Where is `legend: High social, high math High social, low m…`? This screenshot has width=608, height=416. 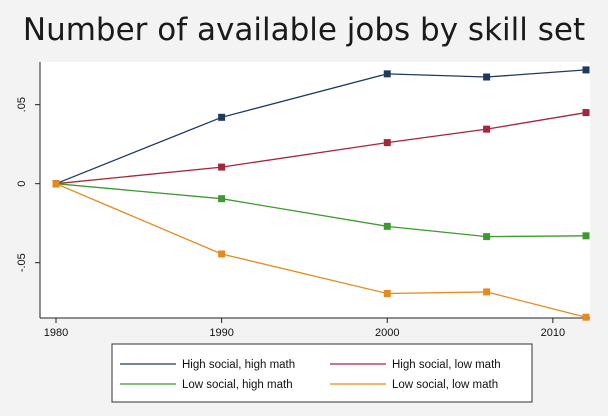
legend: High social, high math High social, low m… is located at coordinates (322, 373).